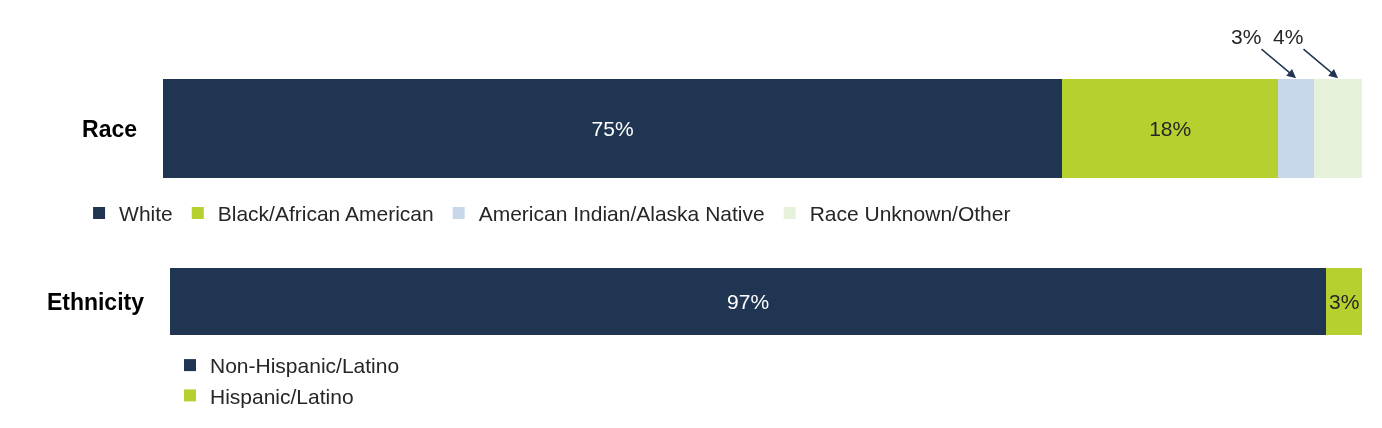 The image size is (1382, 428). I want to click on data-label: 97%, so click(748, 301).